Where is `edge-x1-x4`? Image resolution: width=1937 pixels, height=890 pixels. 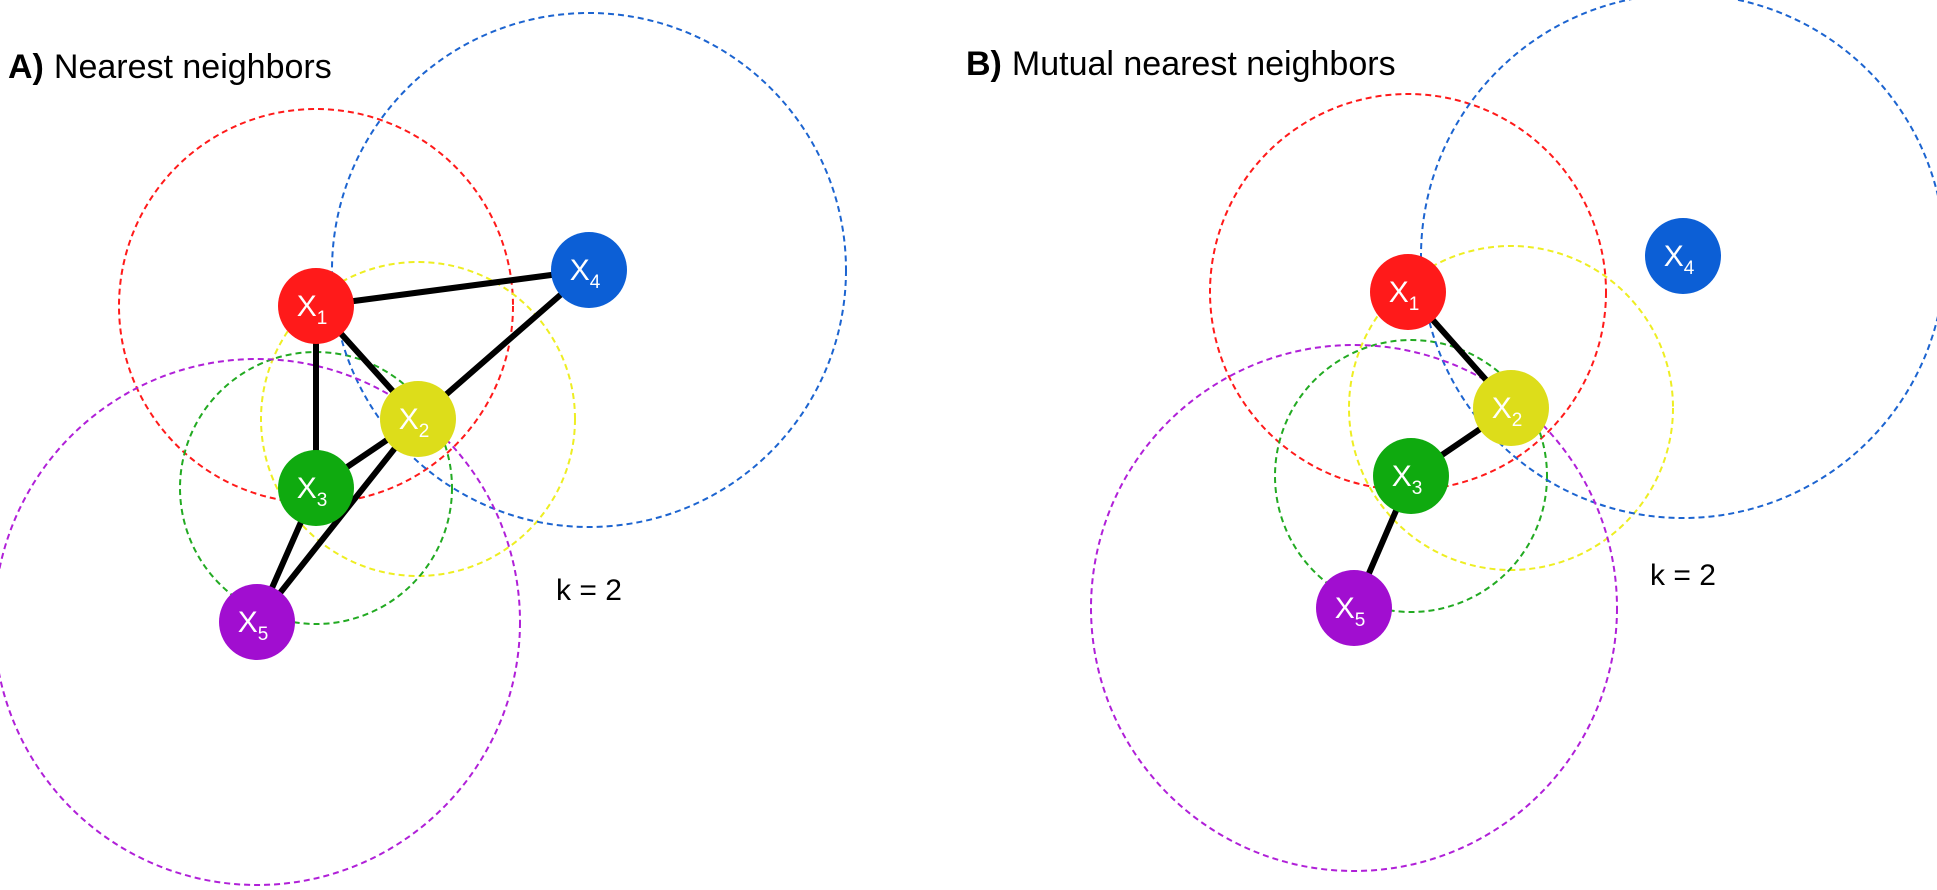
edge-x1-x4 is located at coordinates (452, 288).